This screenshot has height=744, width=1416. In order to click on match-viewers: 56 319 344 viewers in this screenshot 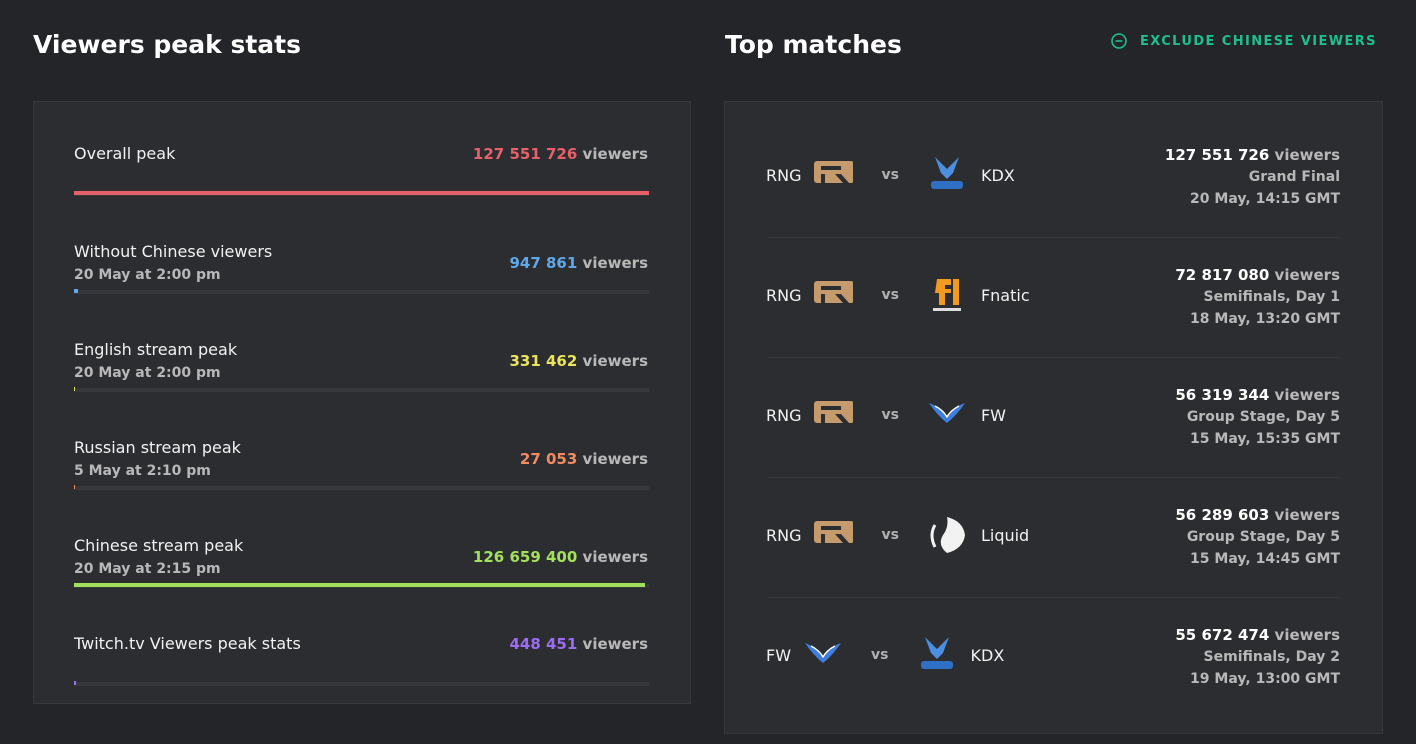, I will do `click(1257, 395)`.